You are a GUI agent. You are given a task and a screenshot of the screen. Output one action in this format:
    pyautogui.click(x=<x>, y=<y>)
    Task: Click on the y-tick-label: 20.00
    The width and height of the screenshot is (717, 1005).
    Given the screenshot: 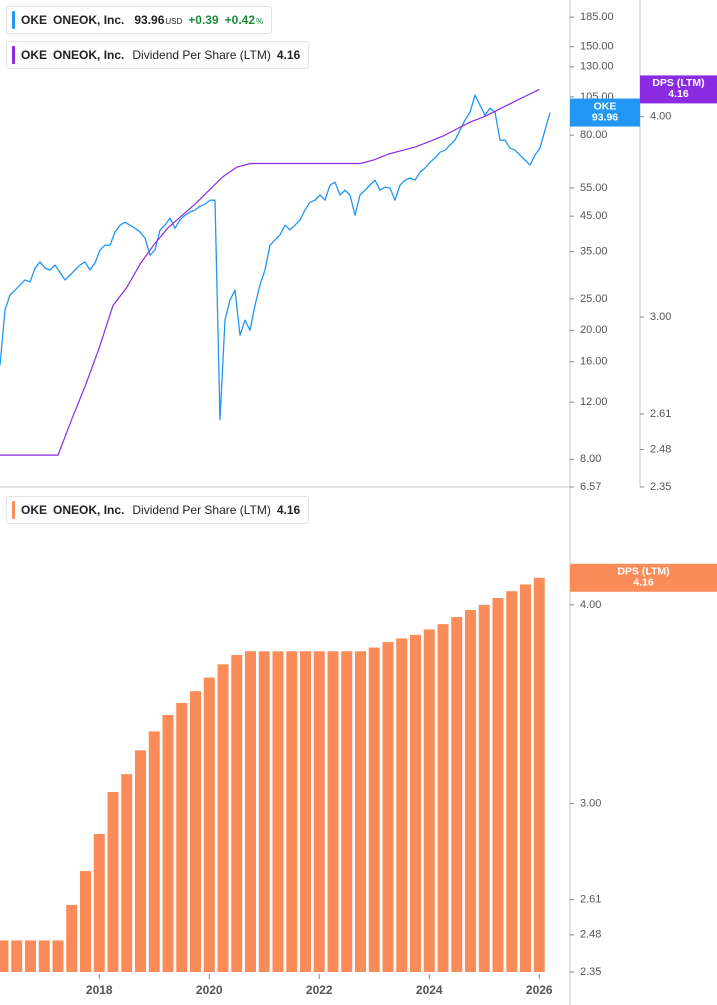 What is the action you would take?
    pyautogui.click(x=594, y=330)
    